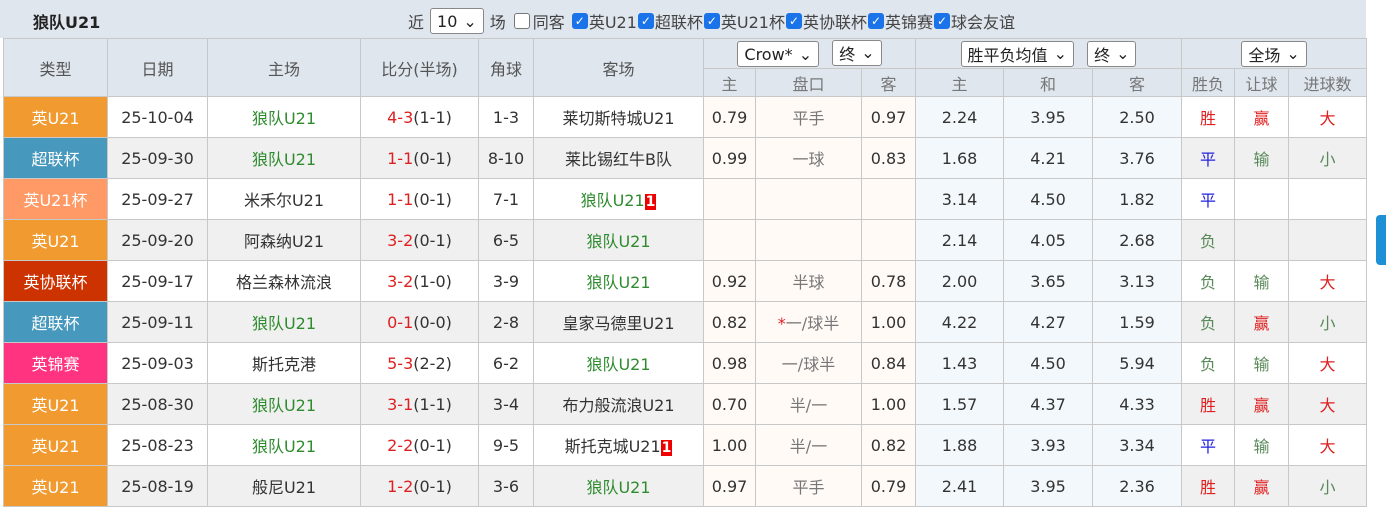 Image resolution: width=1386 pixels, height=510 pixels. What do you see at coordinates (521, 21) in the screenshot?
I see `same-venue-checkbox` at bounding box center [521, 21].